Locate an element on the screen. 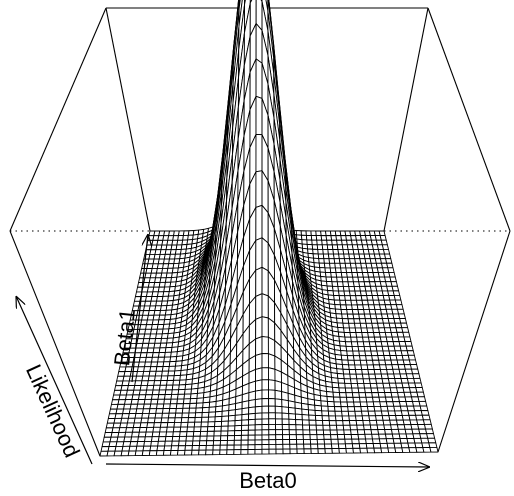 The width and height of the screenshot is (514, 496). beta0-axis-arrow is located at coordinates (267, 465).